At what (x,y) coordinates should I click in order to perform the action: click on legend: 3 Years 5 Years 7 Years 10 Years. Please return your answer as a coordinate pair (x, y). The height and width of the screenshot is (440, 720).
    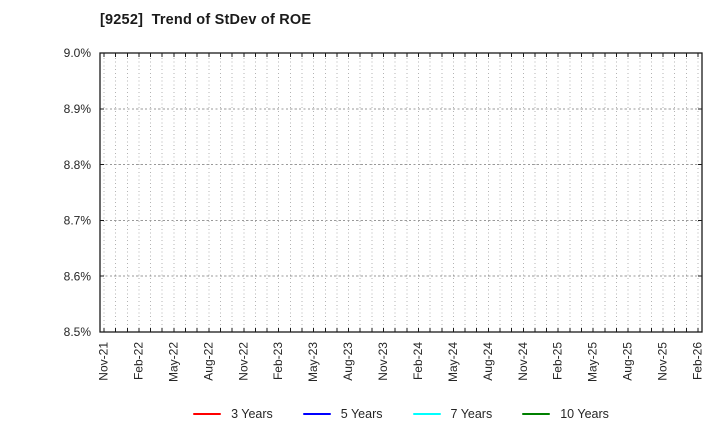
    Looking at the image, I should click on (401, 414).